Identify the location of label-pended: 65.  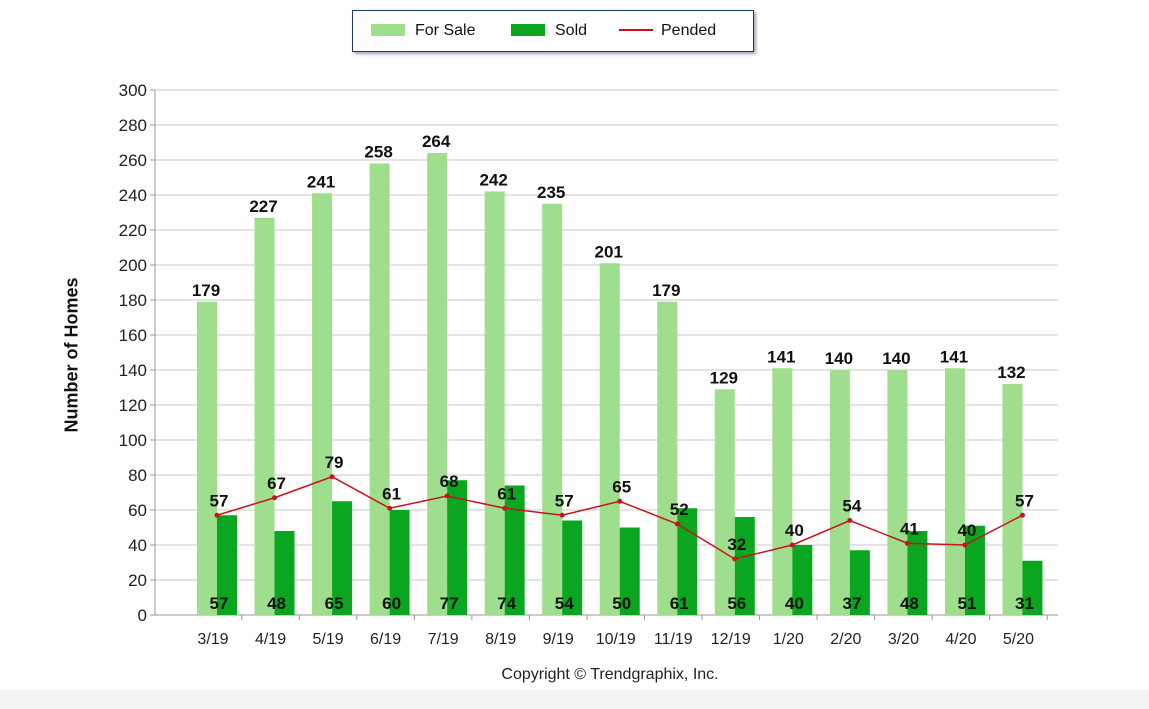
(621, 486).